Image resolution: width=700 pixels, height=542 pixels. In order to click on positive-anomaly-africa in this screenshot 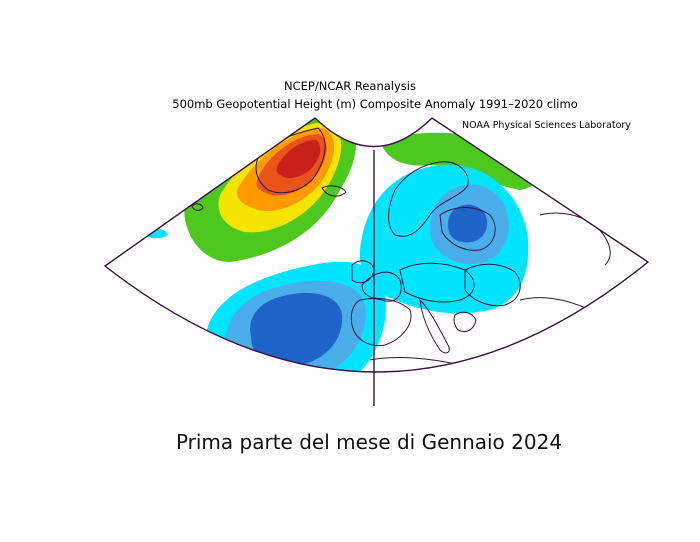, I will do `click(422, 395)`.